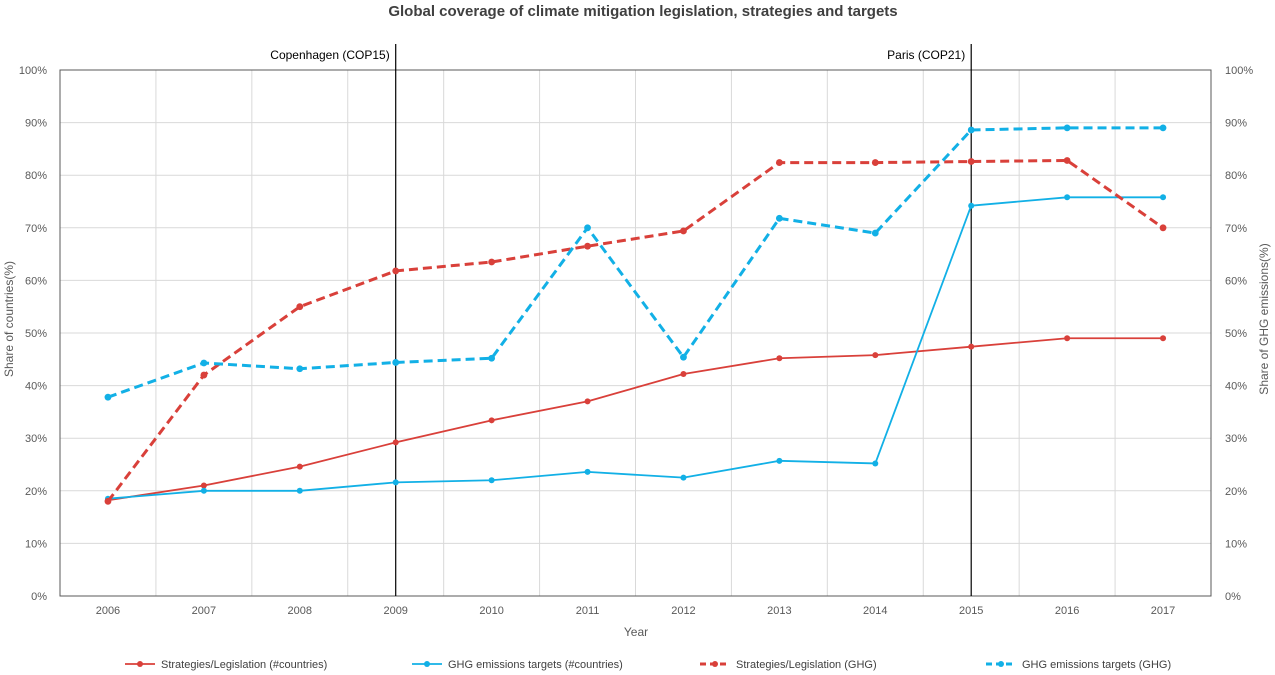  Describe the element at coordinates (1264, 318) in the screenshot. I see `right-y-axis-title: Share of GHG emissions(%)` at that location.